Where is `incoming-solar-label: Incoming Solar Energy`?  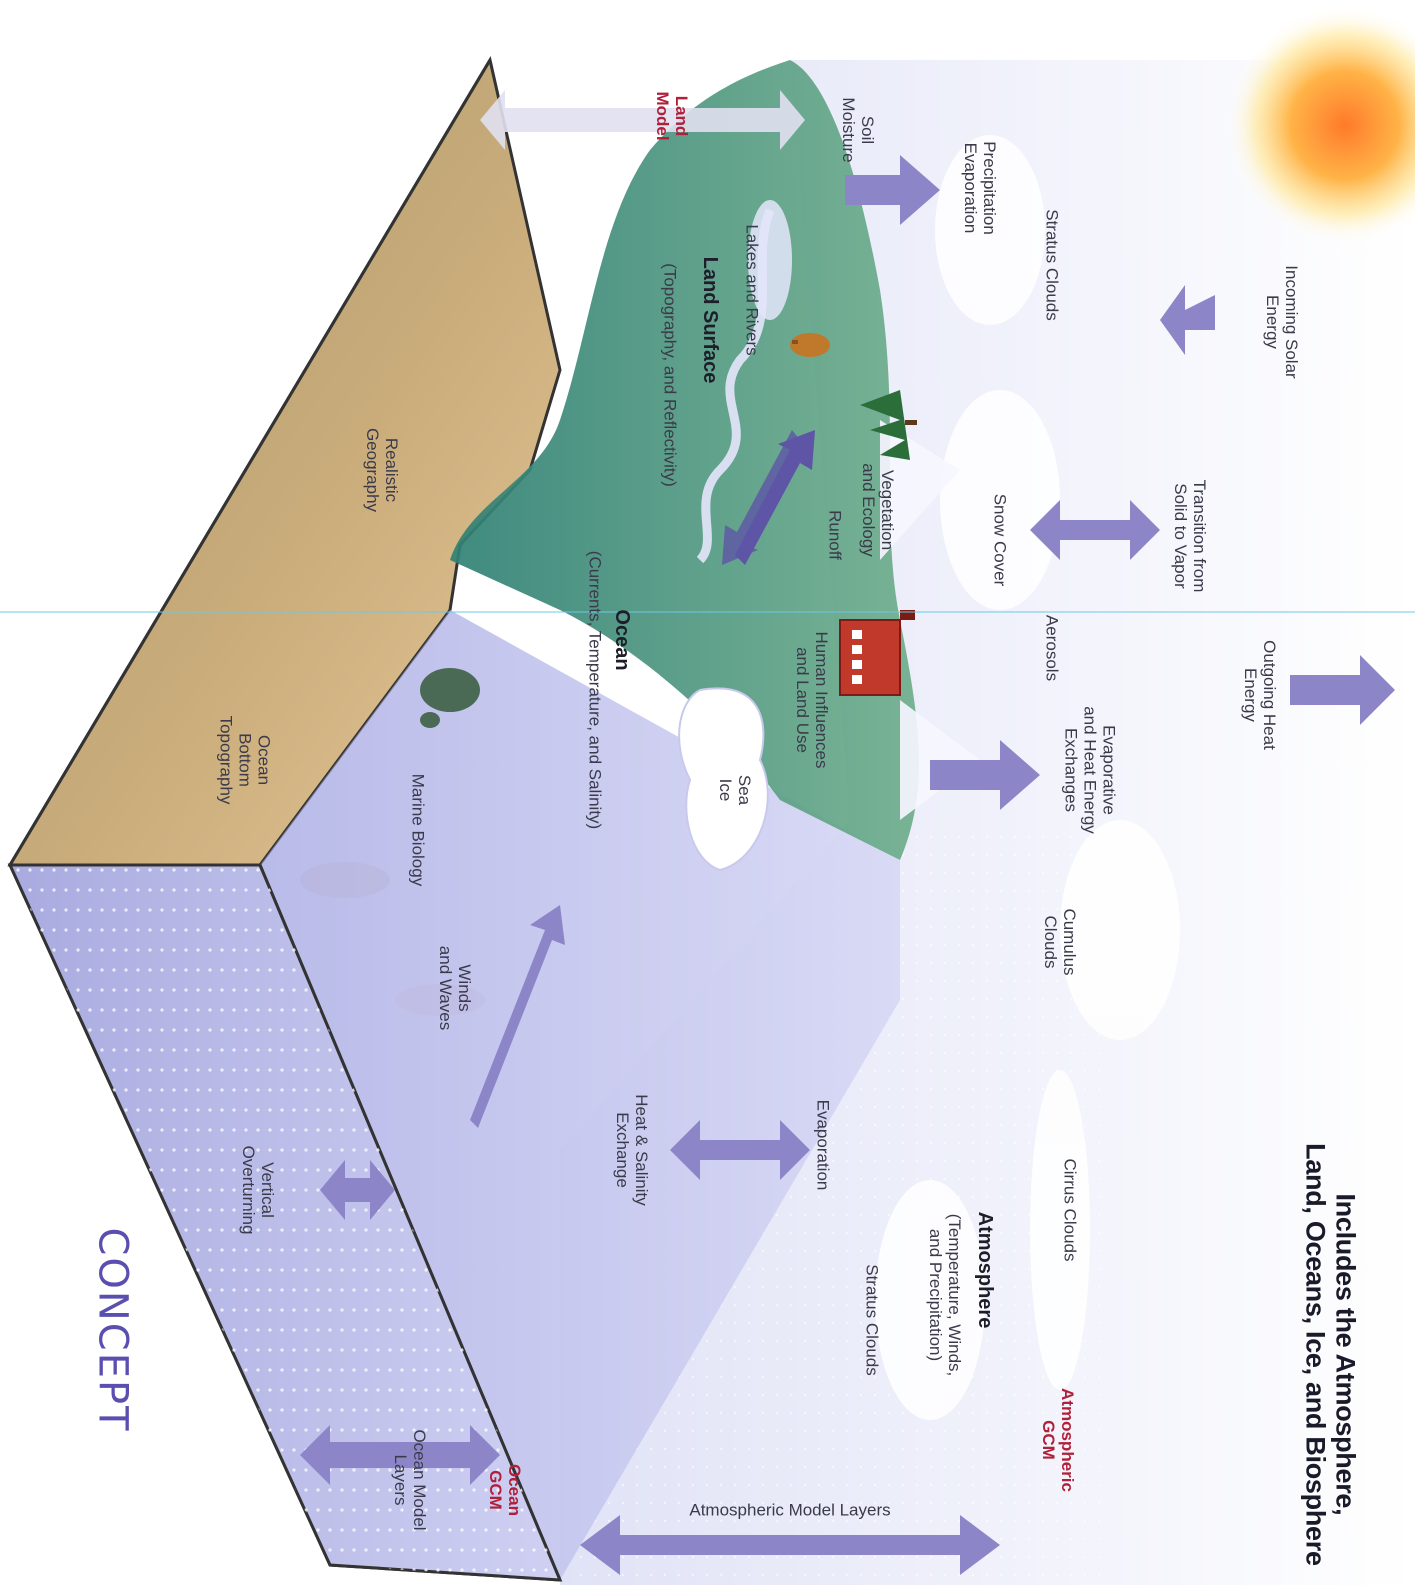
incoming-solar-label: Incoming Solar Energy is located at coordinates (1282, 322).